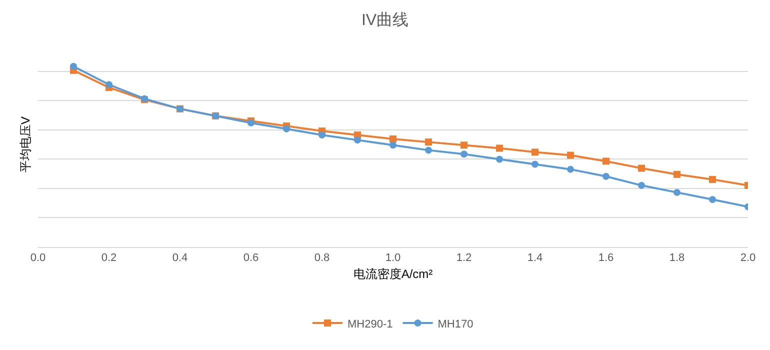  Describe the element at coordinates (456, 324) in the screenshot. I see `legend-label: MH170` at that location.